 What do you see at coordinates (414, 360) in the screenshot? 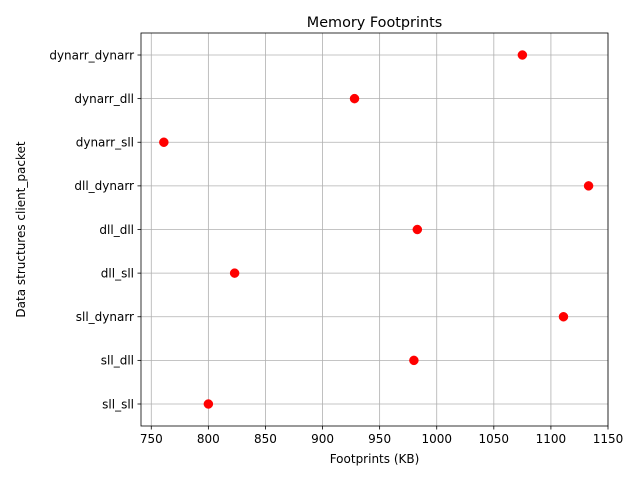
I see `data-point-sll_dll` at bounding box center [414, 360].